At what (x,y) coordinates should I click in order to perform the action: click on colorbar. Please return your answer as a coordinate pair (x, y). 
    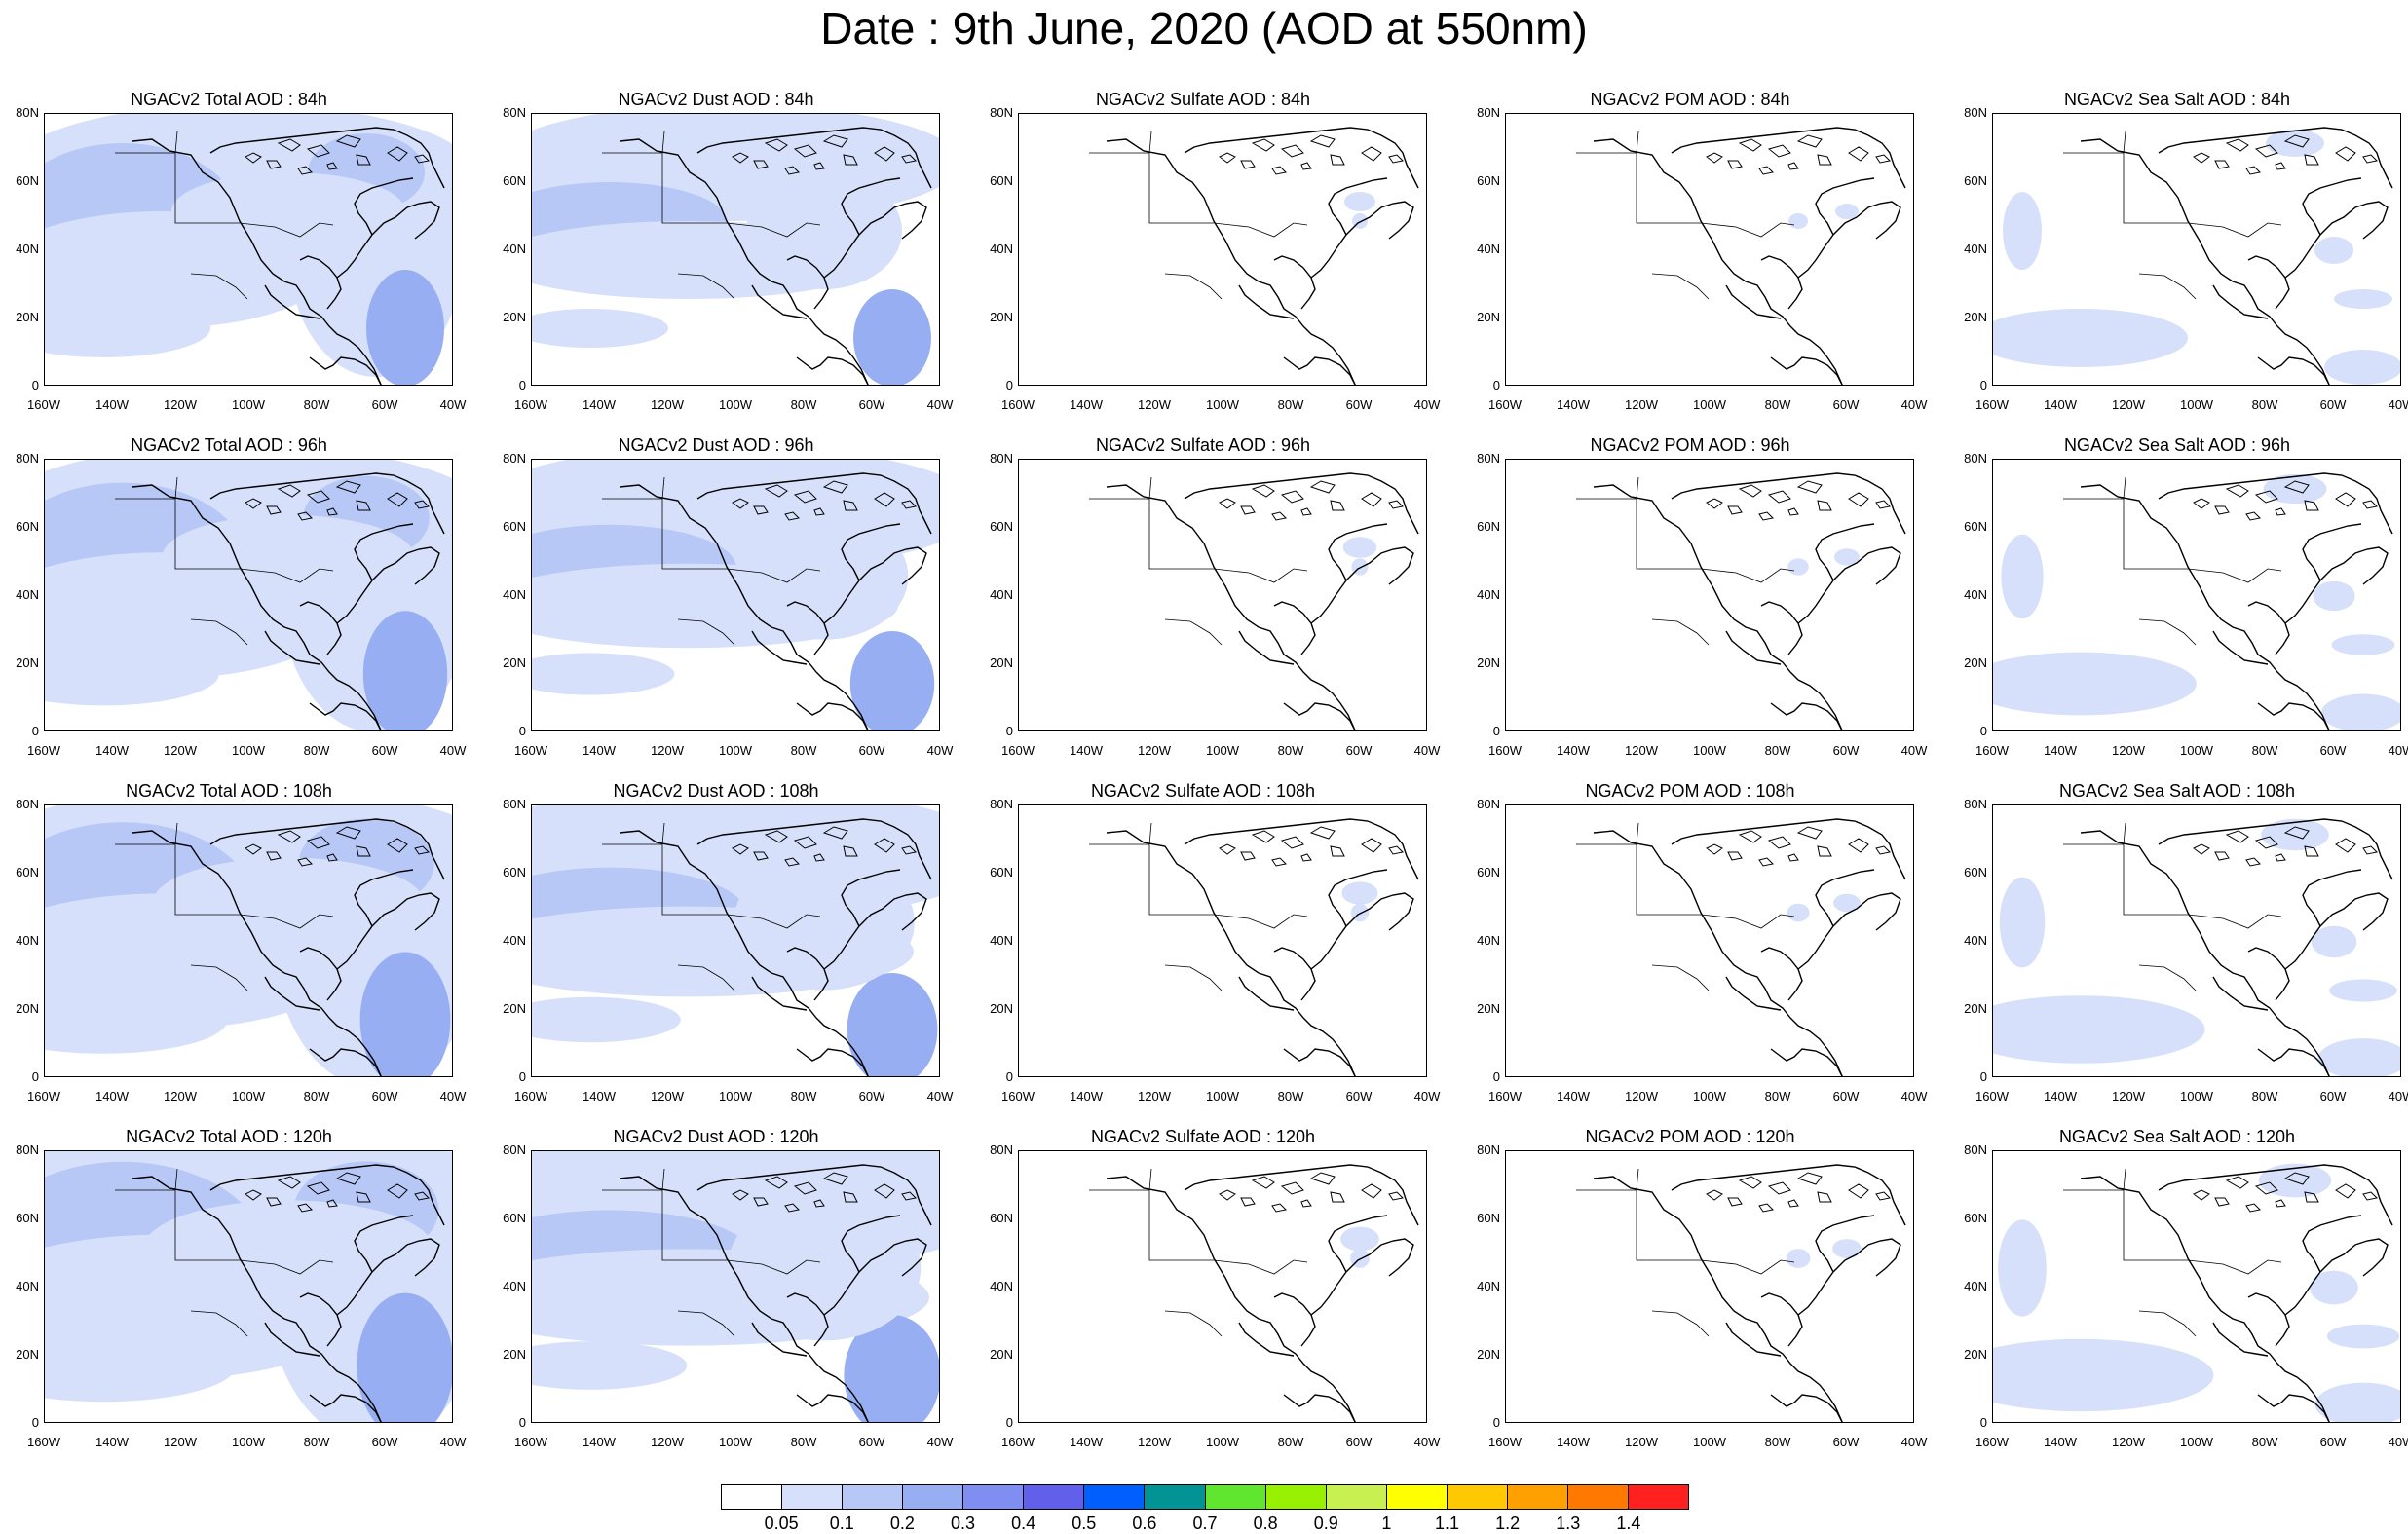
    Looking at the image, I should click on (1205, 1497).